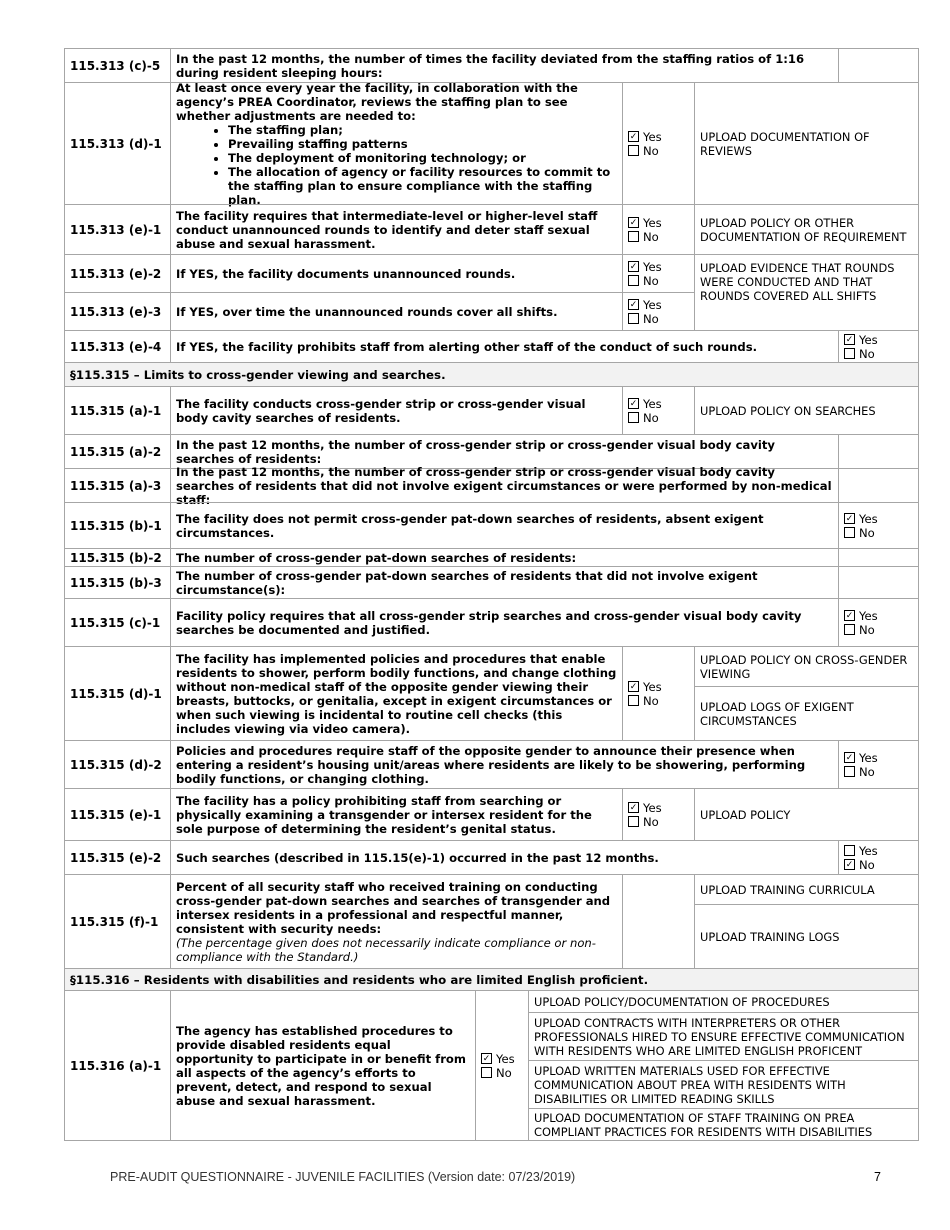 This screenshot has height=1230, width=950. I want to click on yes-checkbox-option: Yes, so click(861, 851).